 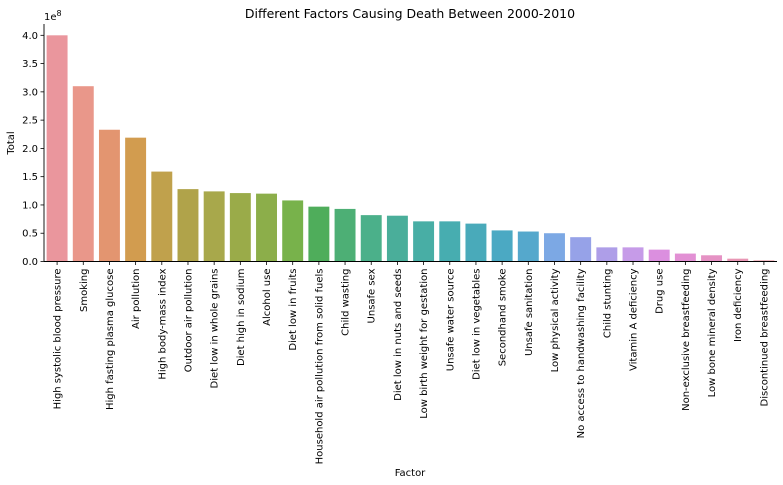 What do you see at coordinates (30, 177) in the screenshot?
I see `y-tick-label: 1.5` at bounding box center [30, 177].